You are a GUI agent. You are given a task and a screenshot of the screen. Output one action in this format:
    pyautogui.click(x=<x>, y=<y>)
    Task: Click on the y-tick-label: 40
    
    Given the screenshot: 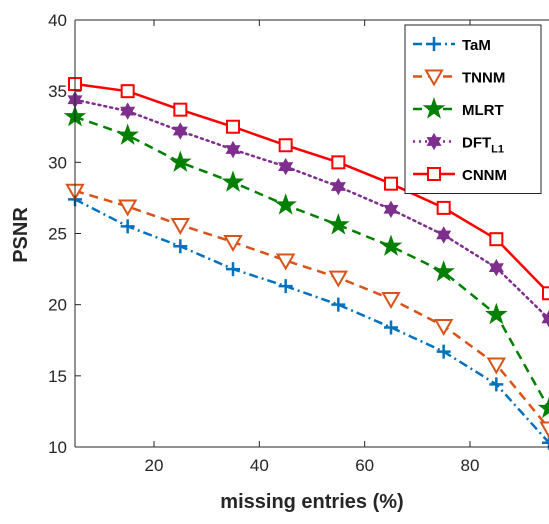 What is the action you would take?
    pyautogui.click(x=57, y=20)
    